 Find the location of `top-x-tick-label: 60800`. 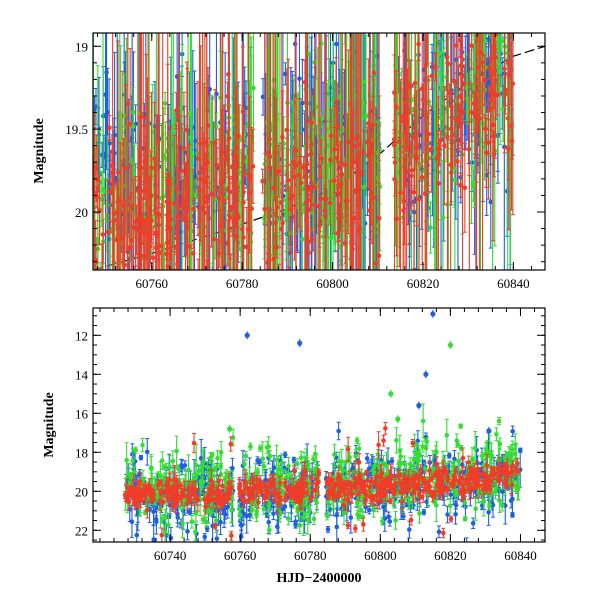

top-x-tick-label: 60800 is located at coordinates (332, 283).